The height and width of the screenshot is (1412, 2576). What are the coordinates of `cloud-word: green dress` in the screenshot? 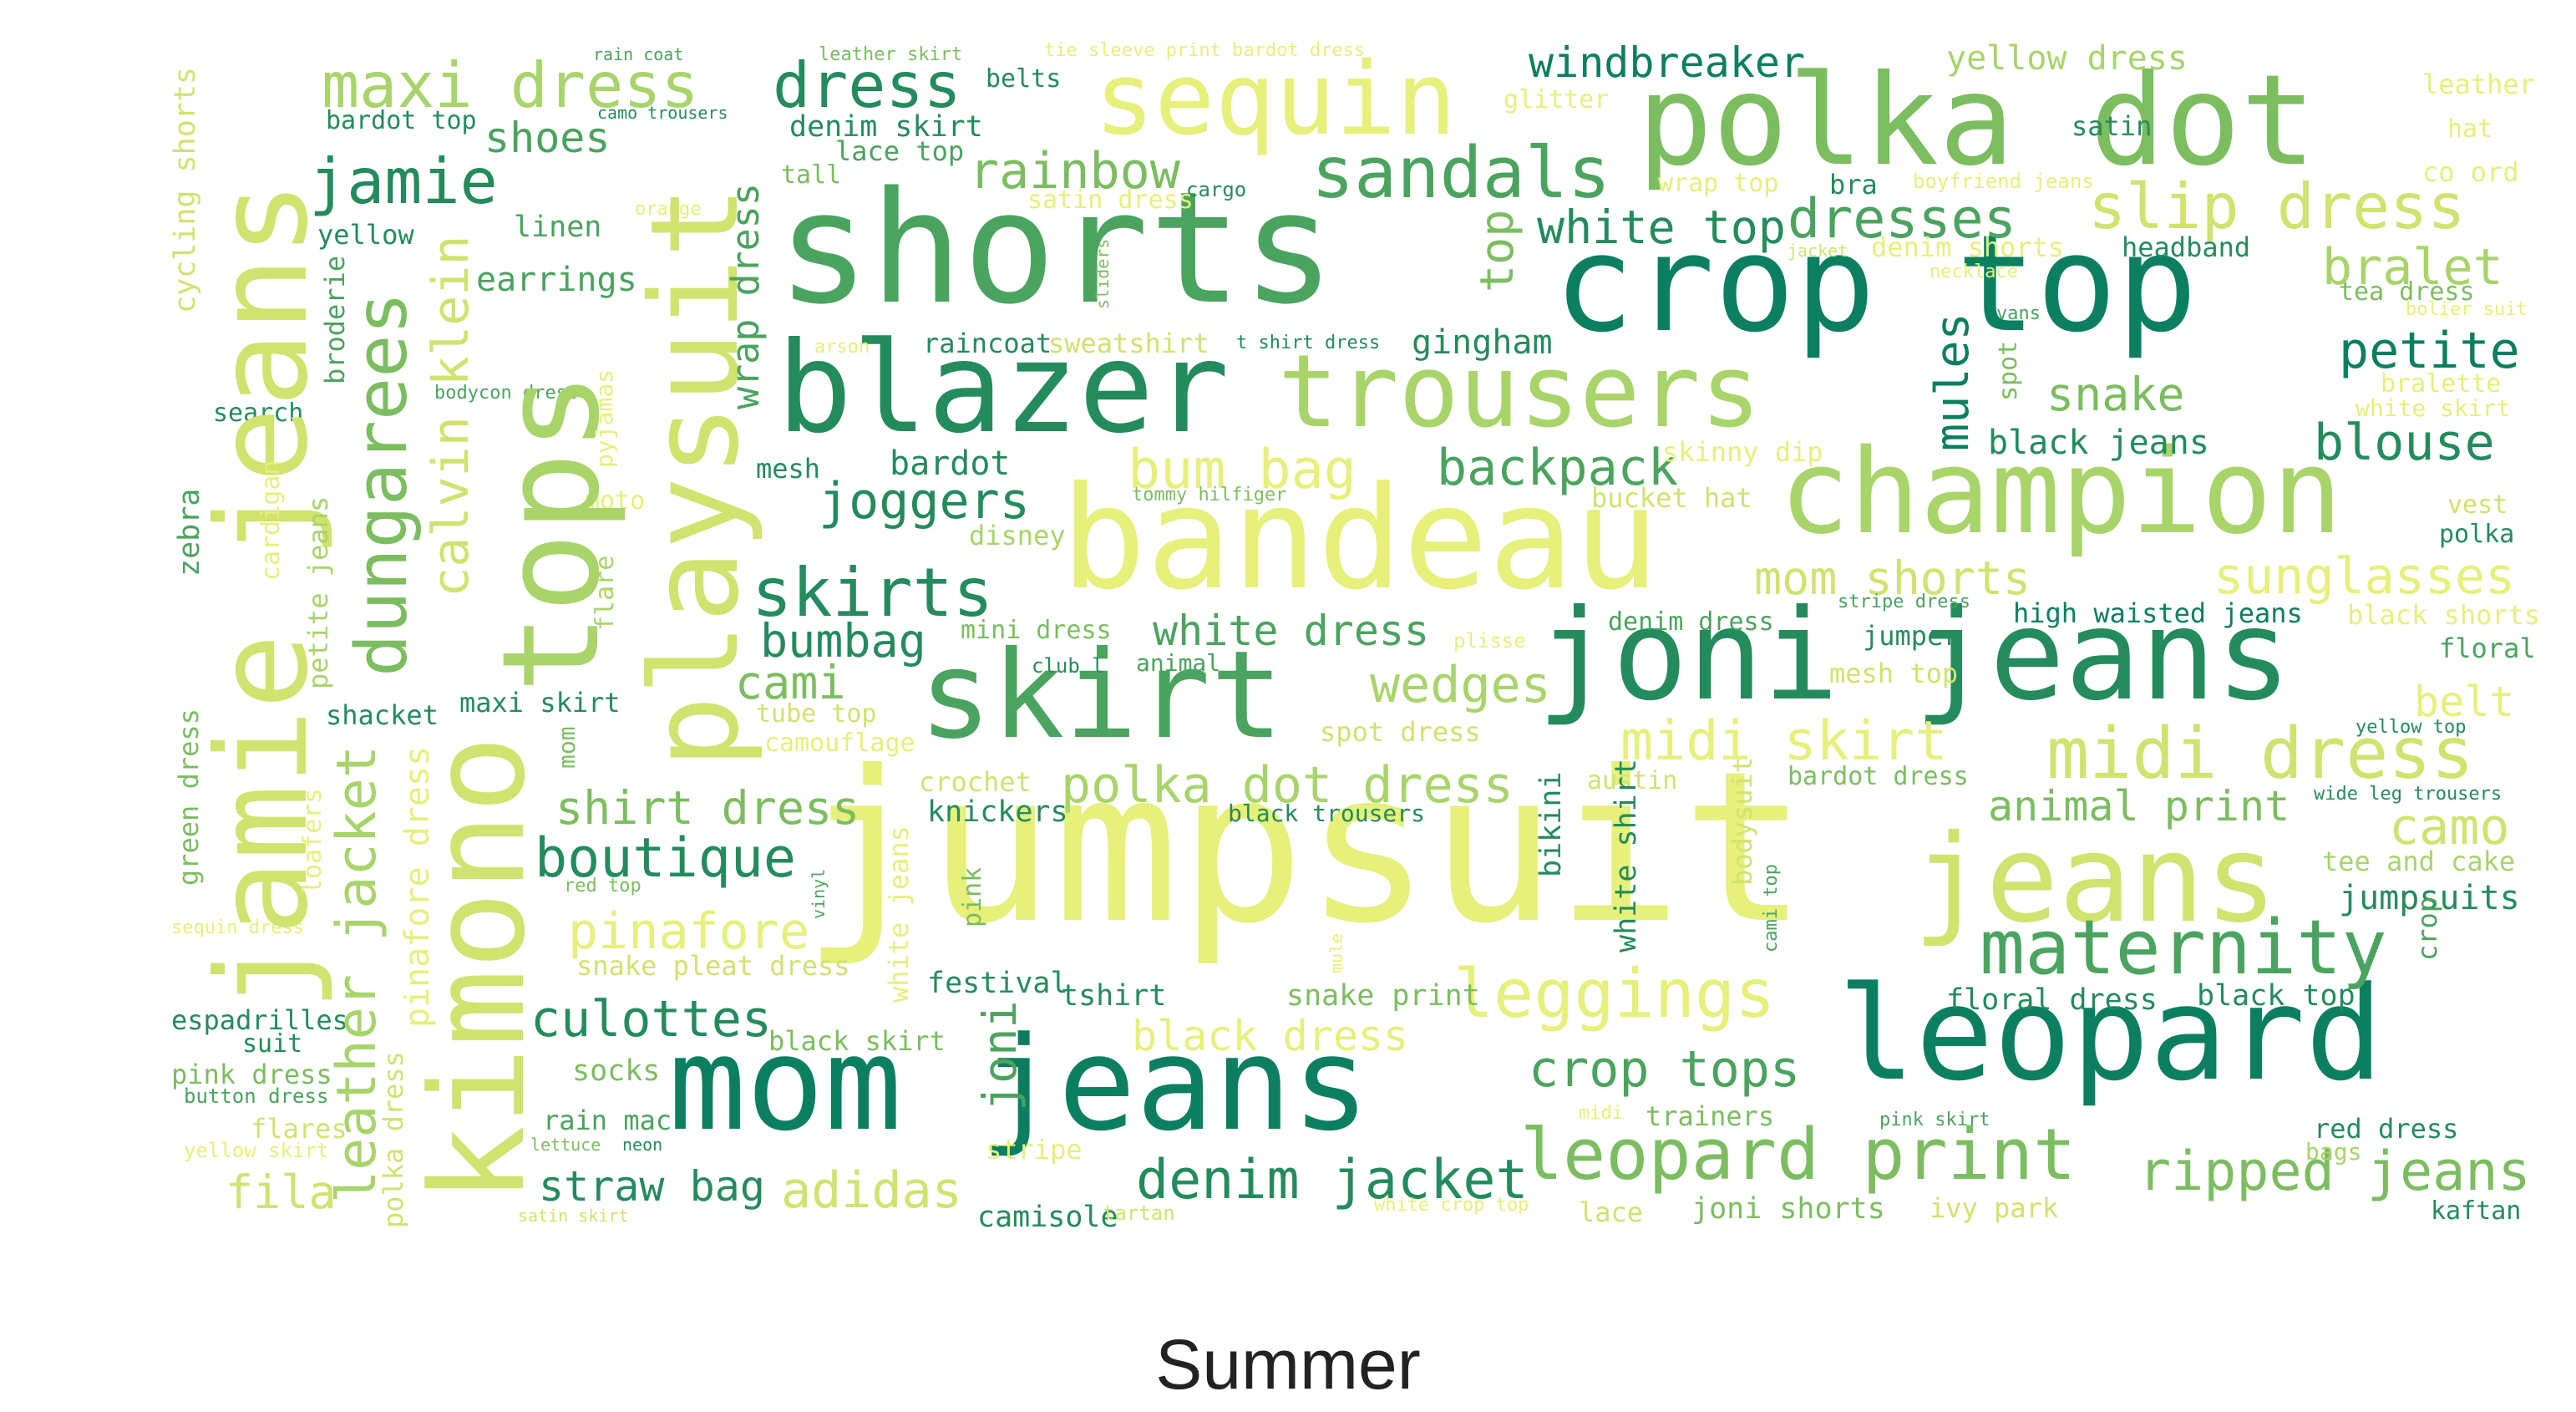 It's located at (189, 797).